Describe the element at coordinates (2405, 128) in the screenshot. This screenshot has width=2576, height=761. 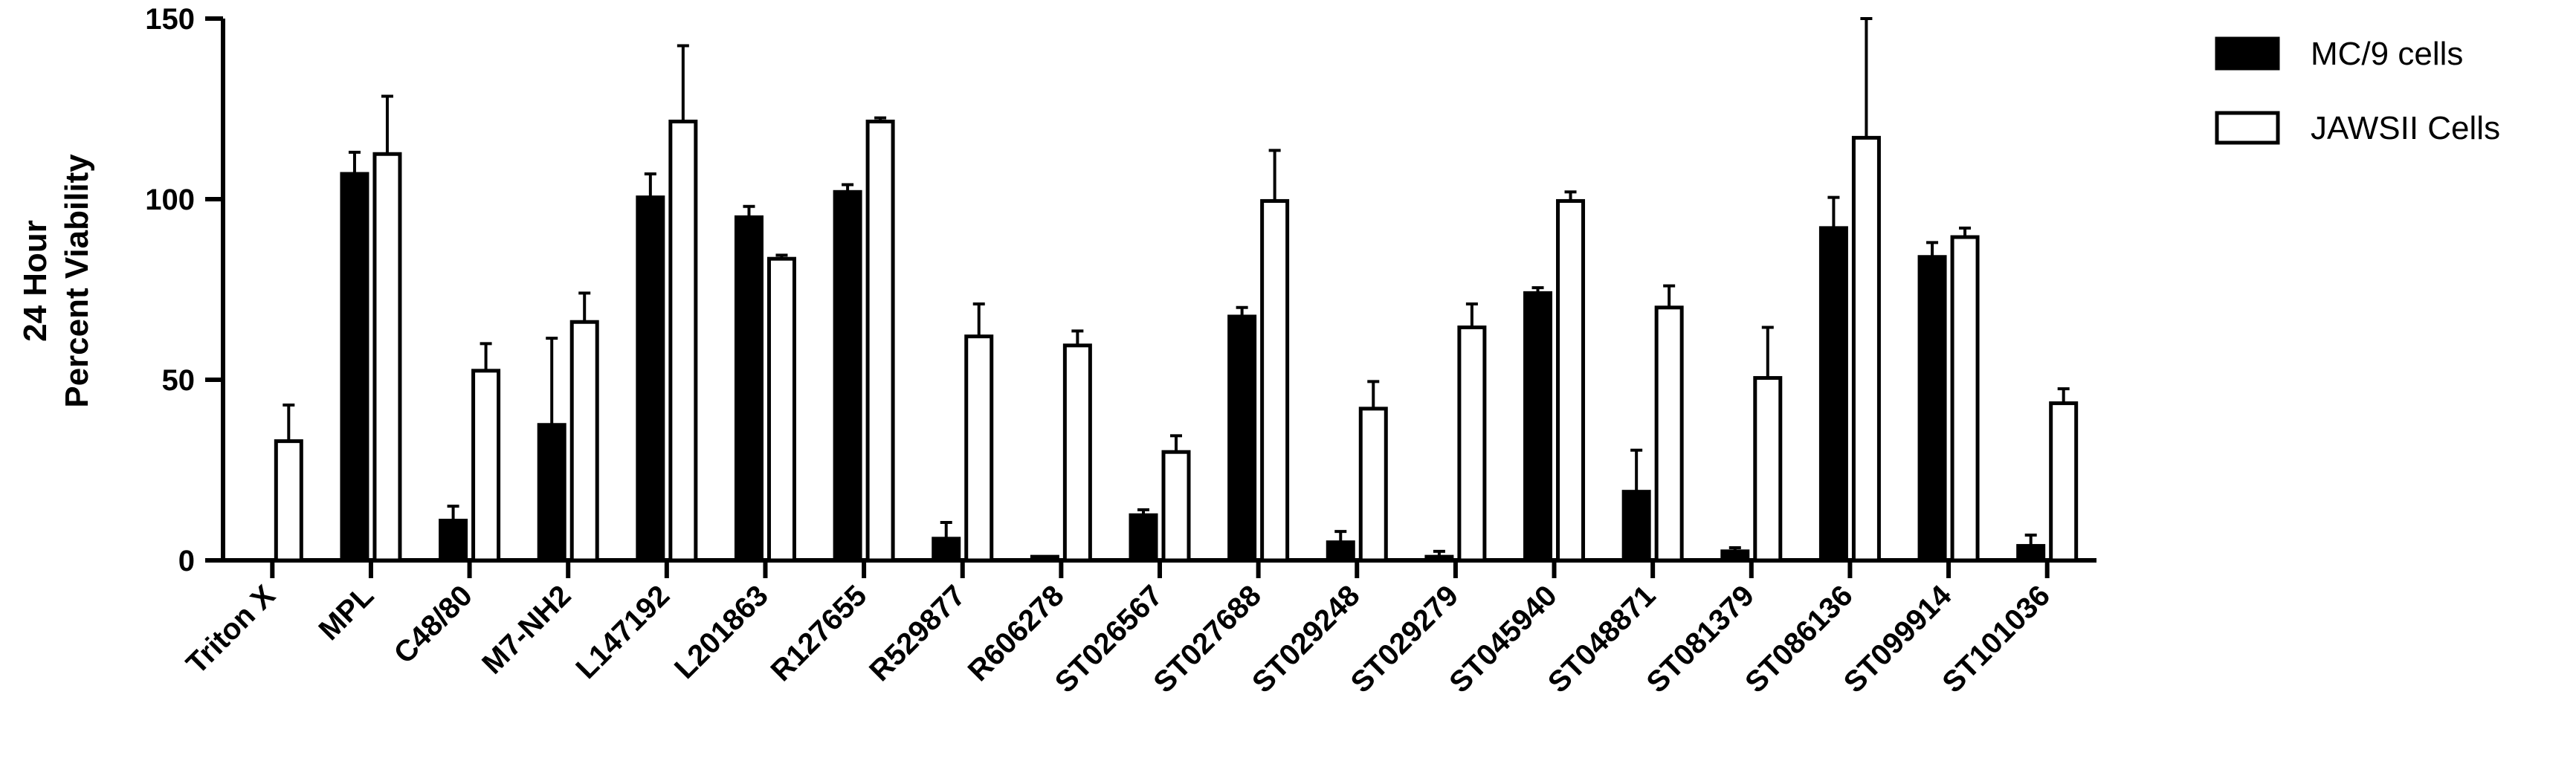
I see `legend-label-jawsii: JAWSII Cells` at that location.